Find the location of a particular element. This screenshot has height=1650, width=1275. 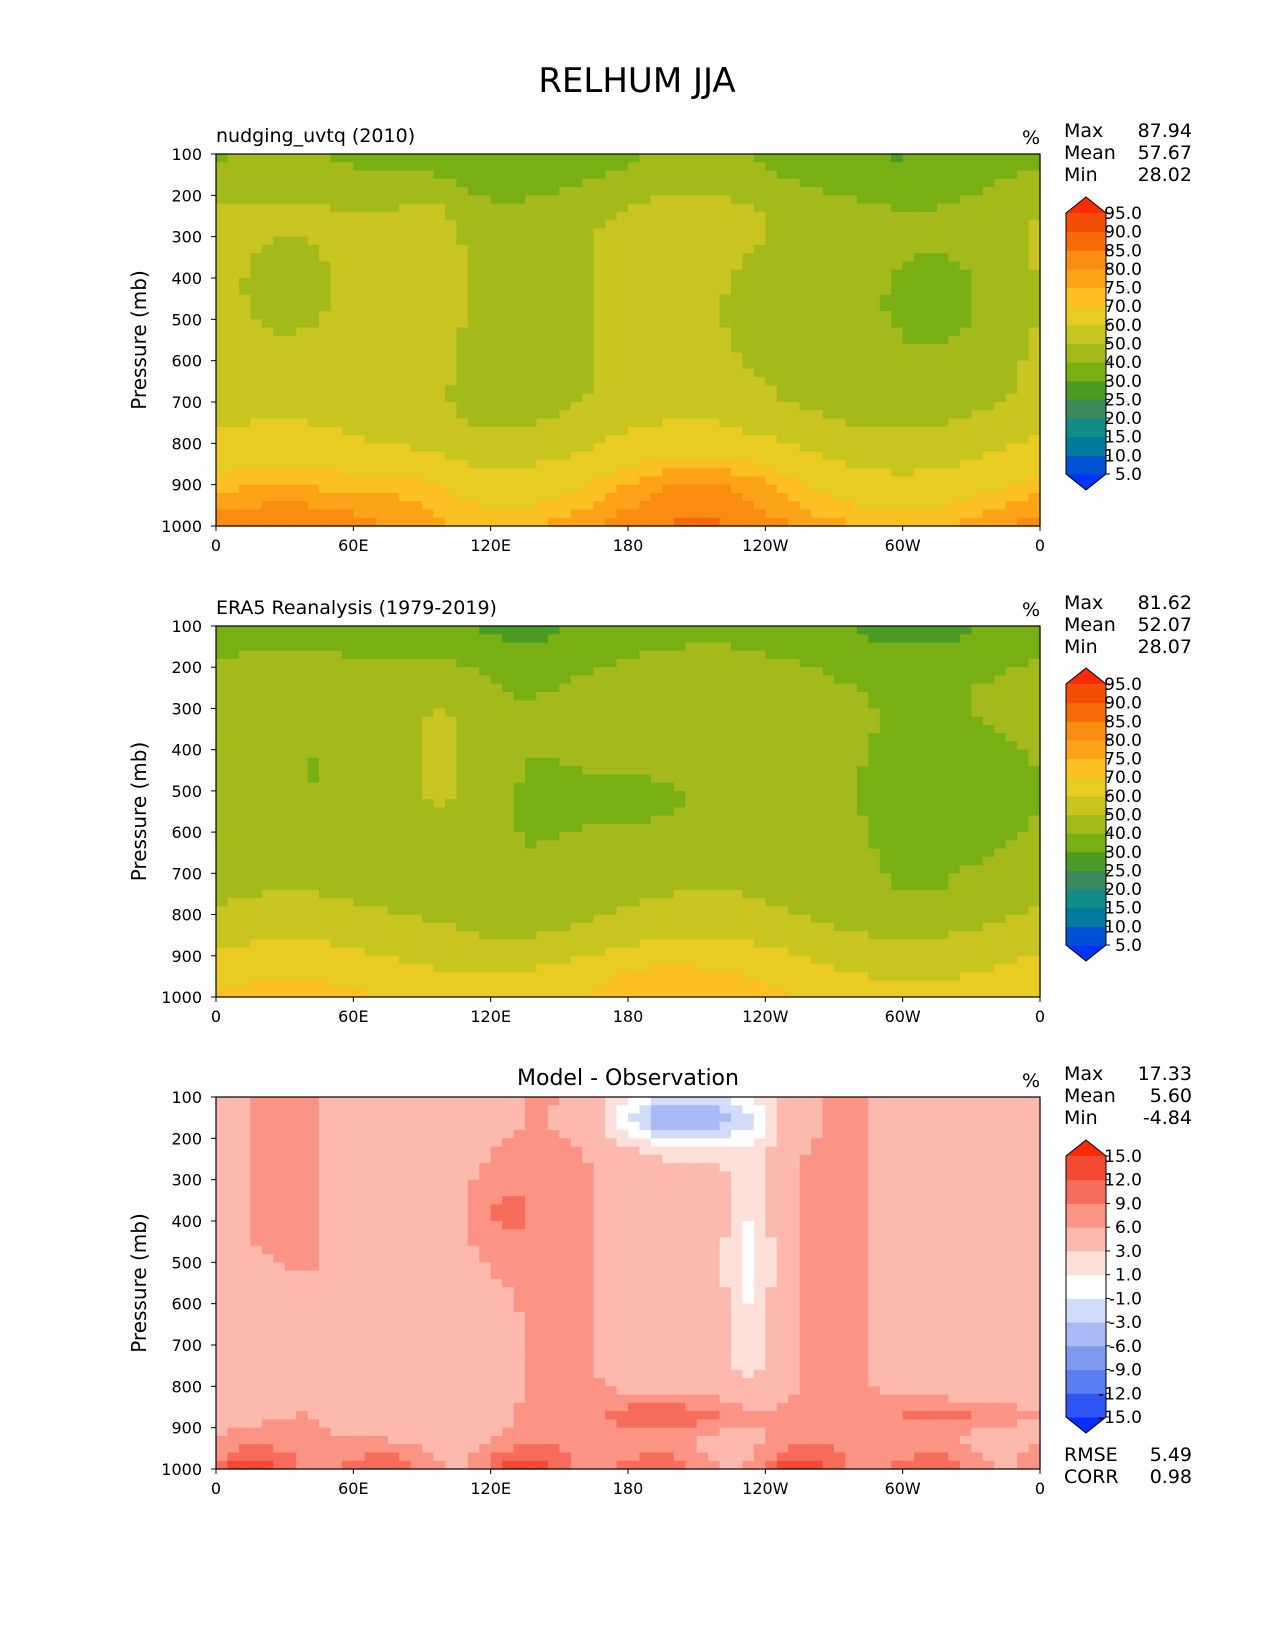

x-tick-label: 0 is located at coordinates (216, 545).